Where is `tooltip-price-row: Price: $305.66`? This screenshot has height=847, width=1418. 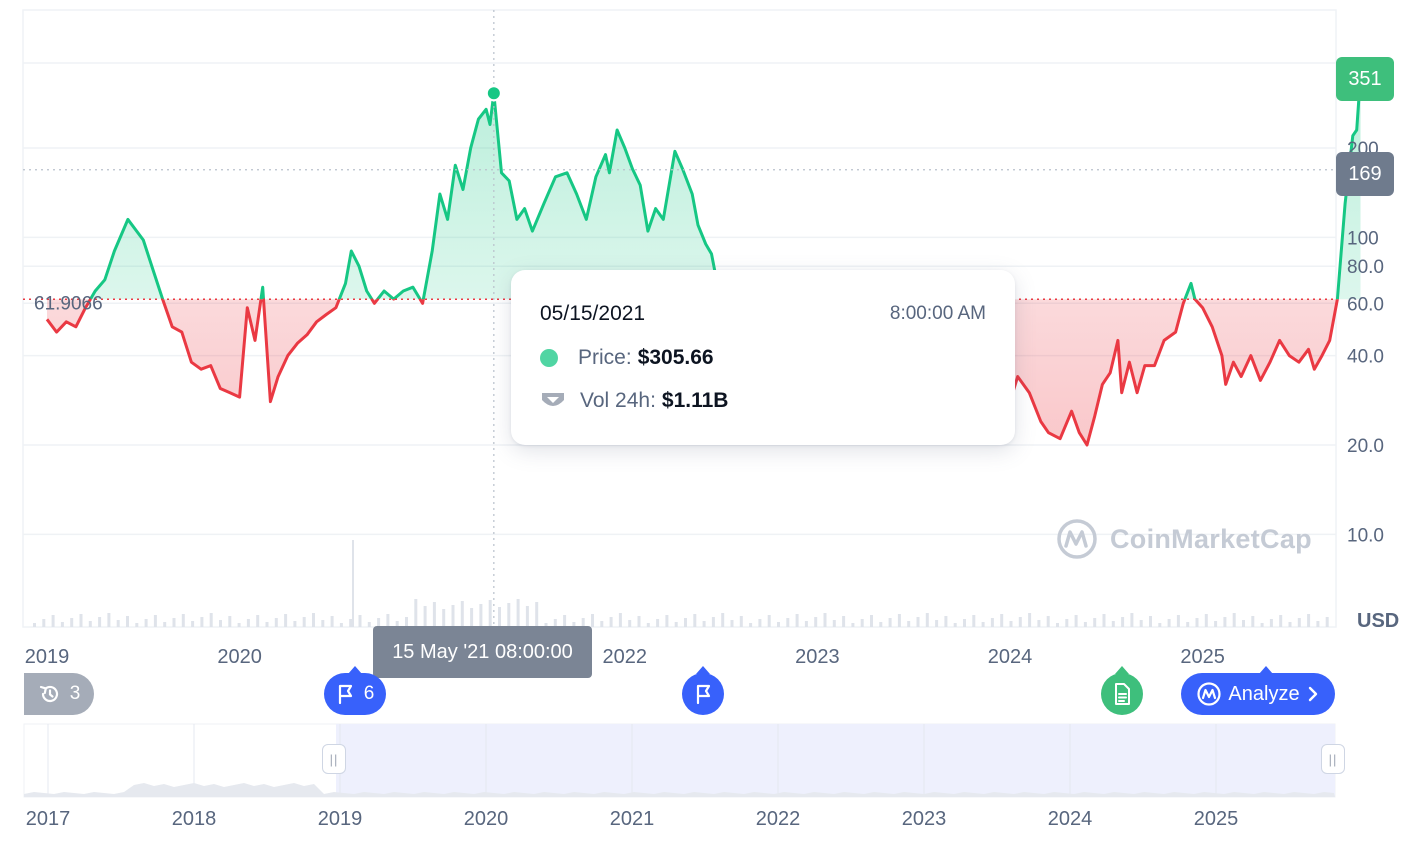 tooltip-price-row: Price: $305.66 is located at coordinates (763, 358).